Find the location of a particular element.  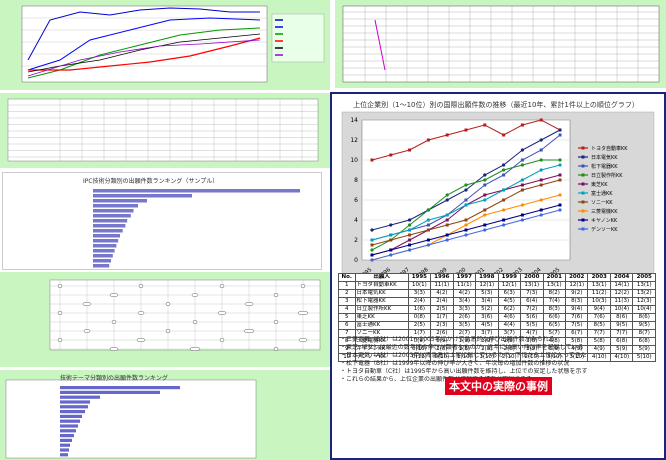

table-header-cell: 1998 is located at coordinates (487, 277).